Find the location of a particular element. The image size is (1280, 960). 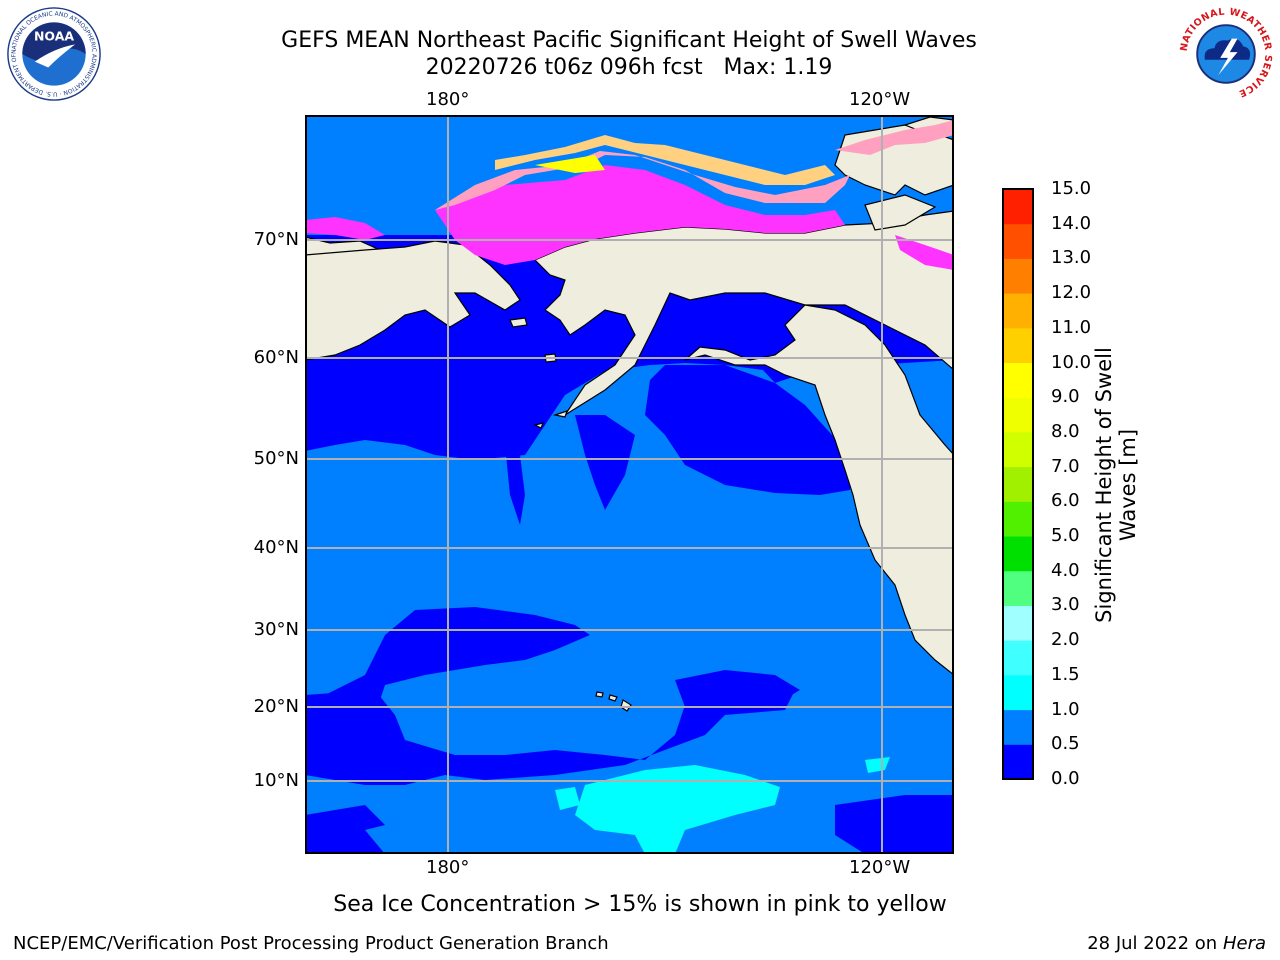

lat-label-70n: 70°N is located at coordinates (276, 239).